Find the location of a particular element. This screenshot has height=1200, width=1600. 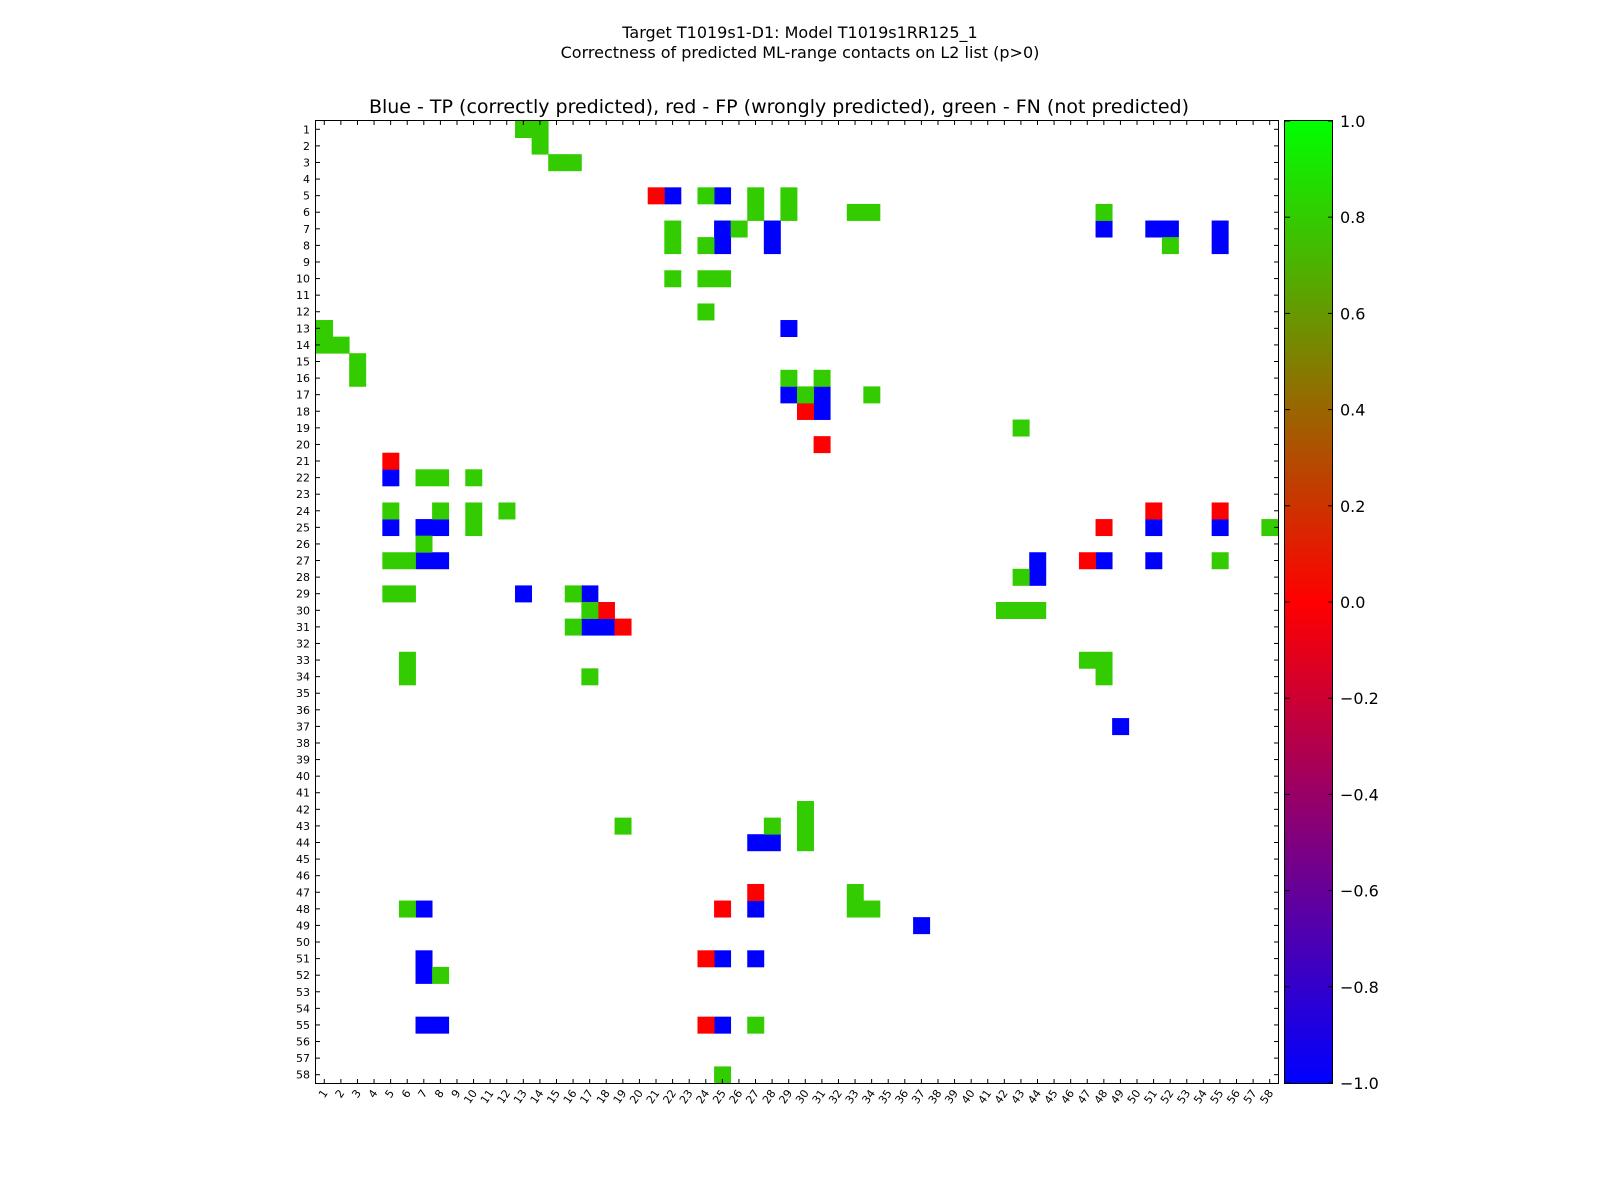

x-tick-label-37: 37 is located at coordinates (918, 1096).